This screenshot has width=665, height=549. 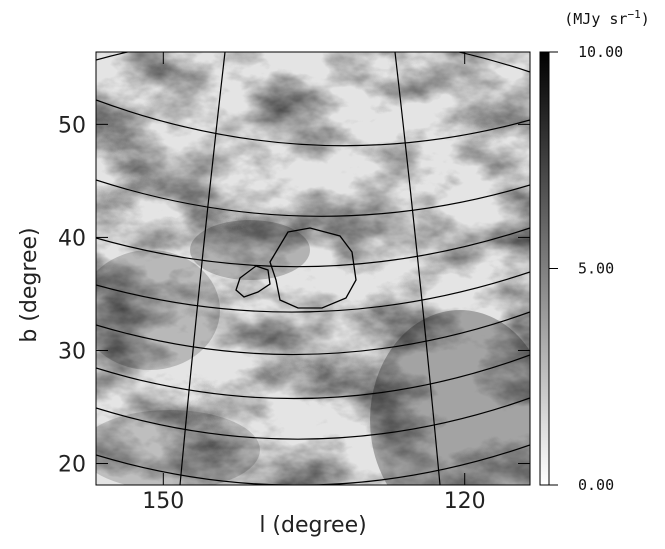 I want to click on x-tick-label: 150, so click(x=163, y=501).